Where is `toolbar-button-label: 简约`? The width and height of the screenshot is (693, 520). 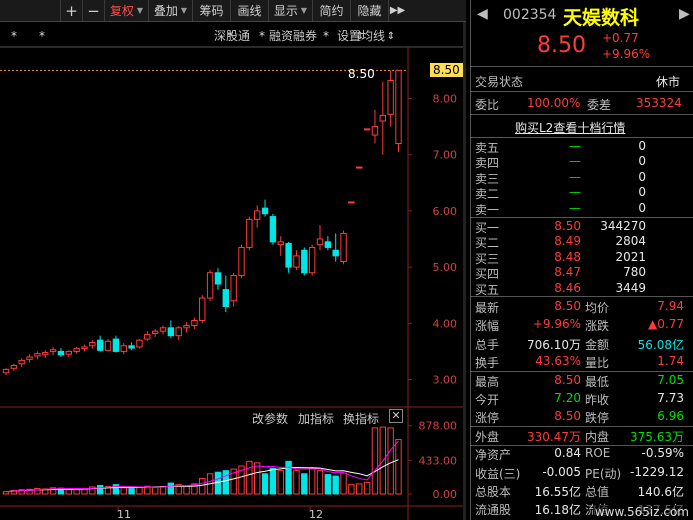
toolbar-button-label: 简约 is located at coordinates (331, 11).